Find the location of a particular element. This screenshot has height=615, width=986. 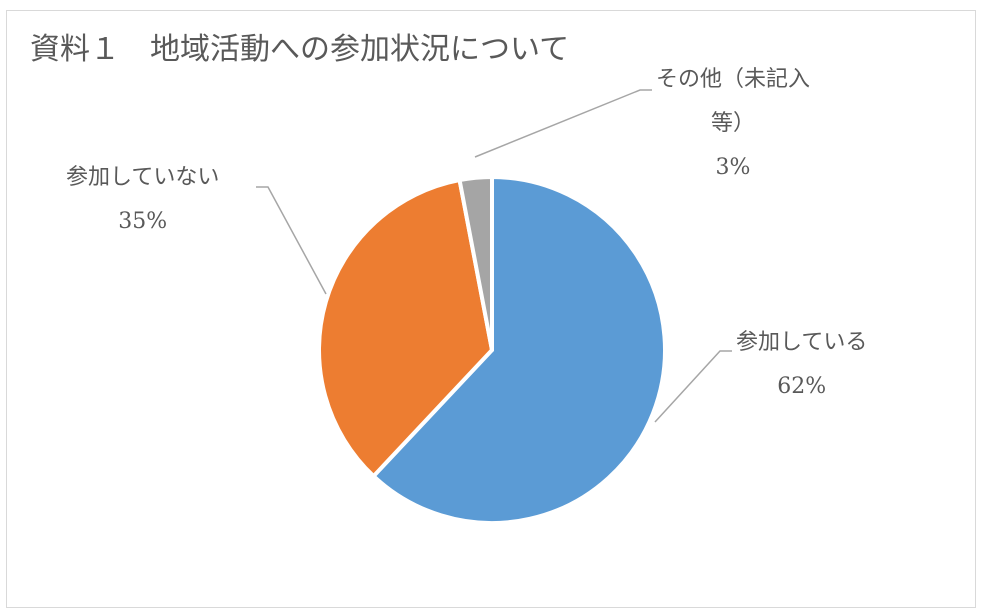

slice-label-not-participating-name: 参加していない is located at coordinates (143, 177).